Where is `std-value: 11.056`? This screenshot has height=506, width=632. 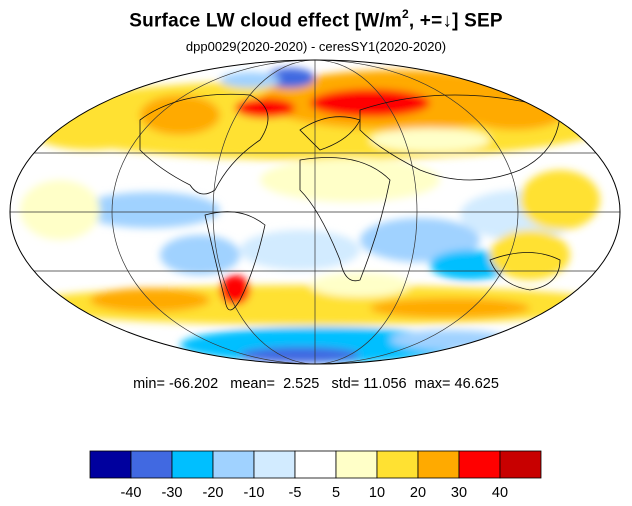
std-value: 11.056 is located at coordinates (385, 384).